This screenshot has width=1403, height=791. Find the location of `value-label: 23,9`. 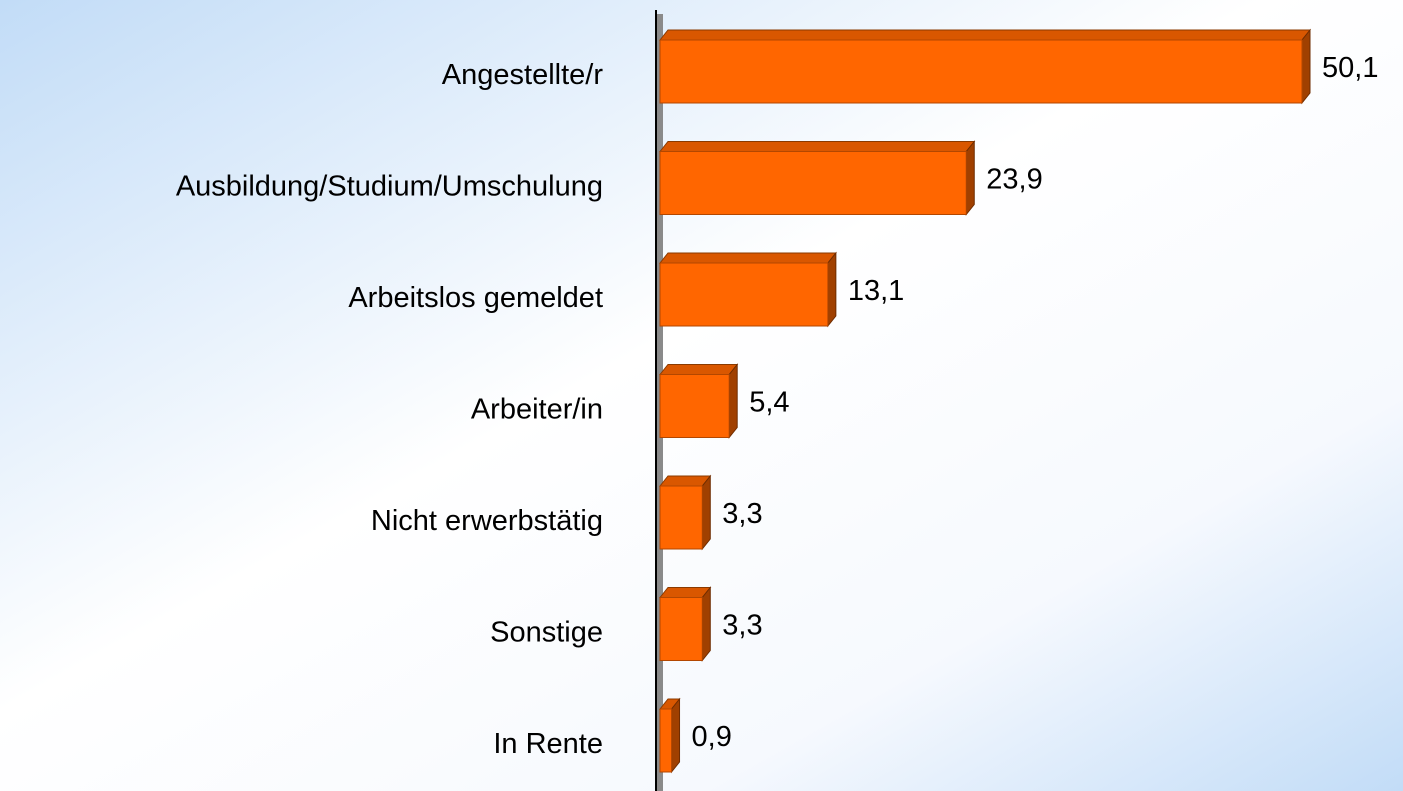

value-label: 23,9 is located at coordinates (1014, 180).